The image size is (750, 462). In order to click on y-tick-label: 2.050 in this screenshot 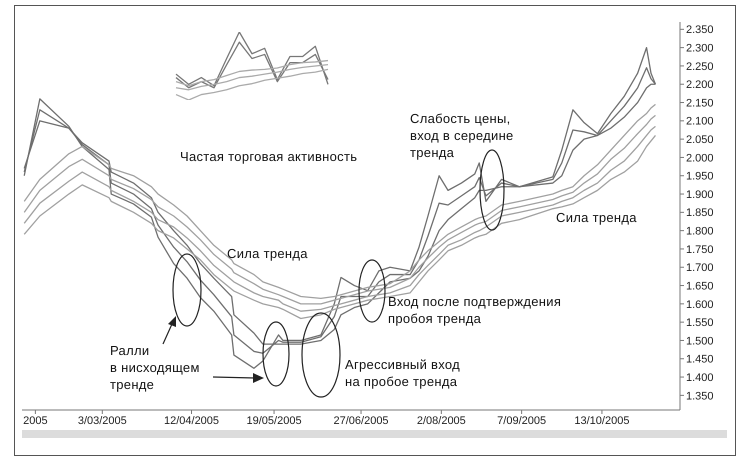, I will do `click(700, 140)`.